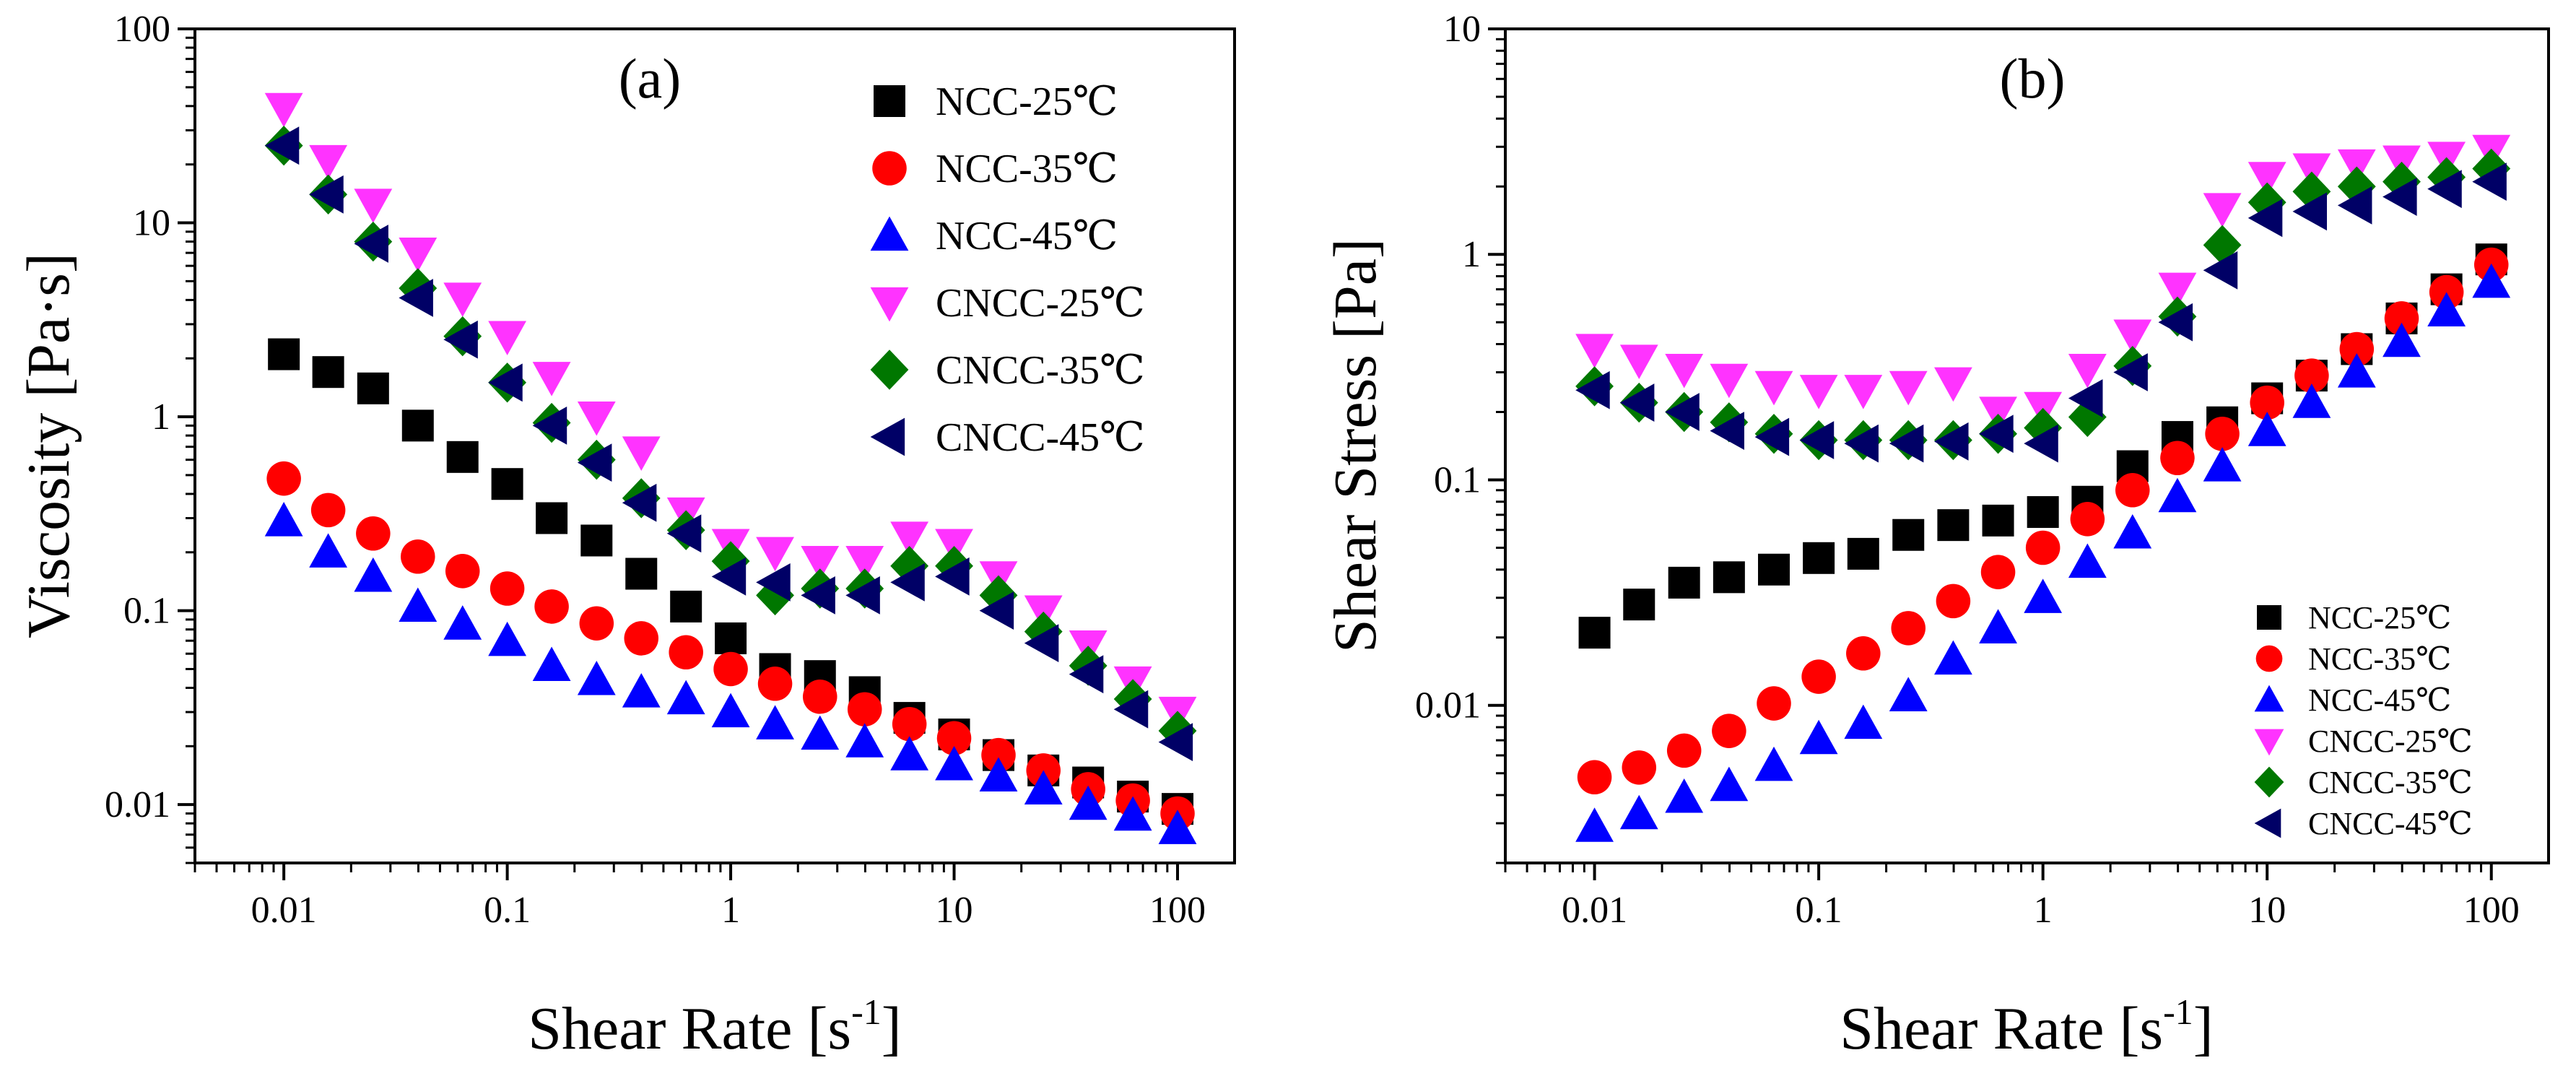 Image resolution: width=2576 pixels, height=1076 pixels. Describe the element at coordinates (48, 445) in the screenshot. I see `panel-a-y-axis-title: Viscosity [Pa·s]` at that location.